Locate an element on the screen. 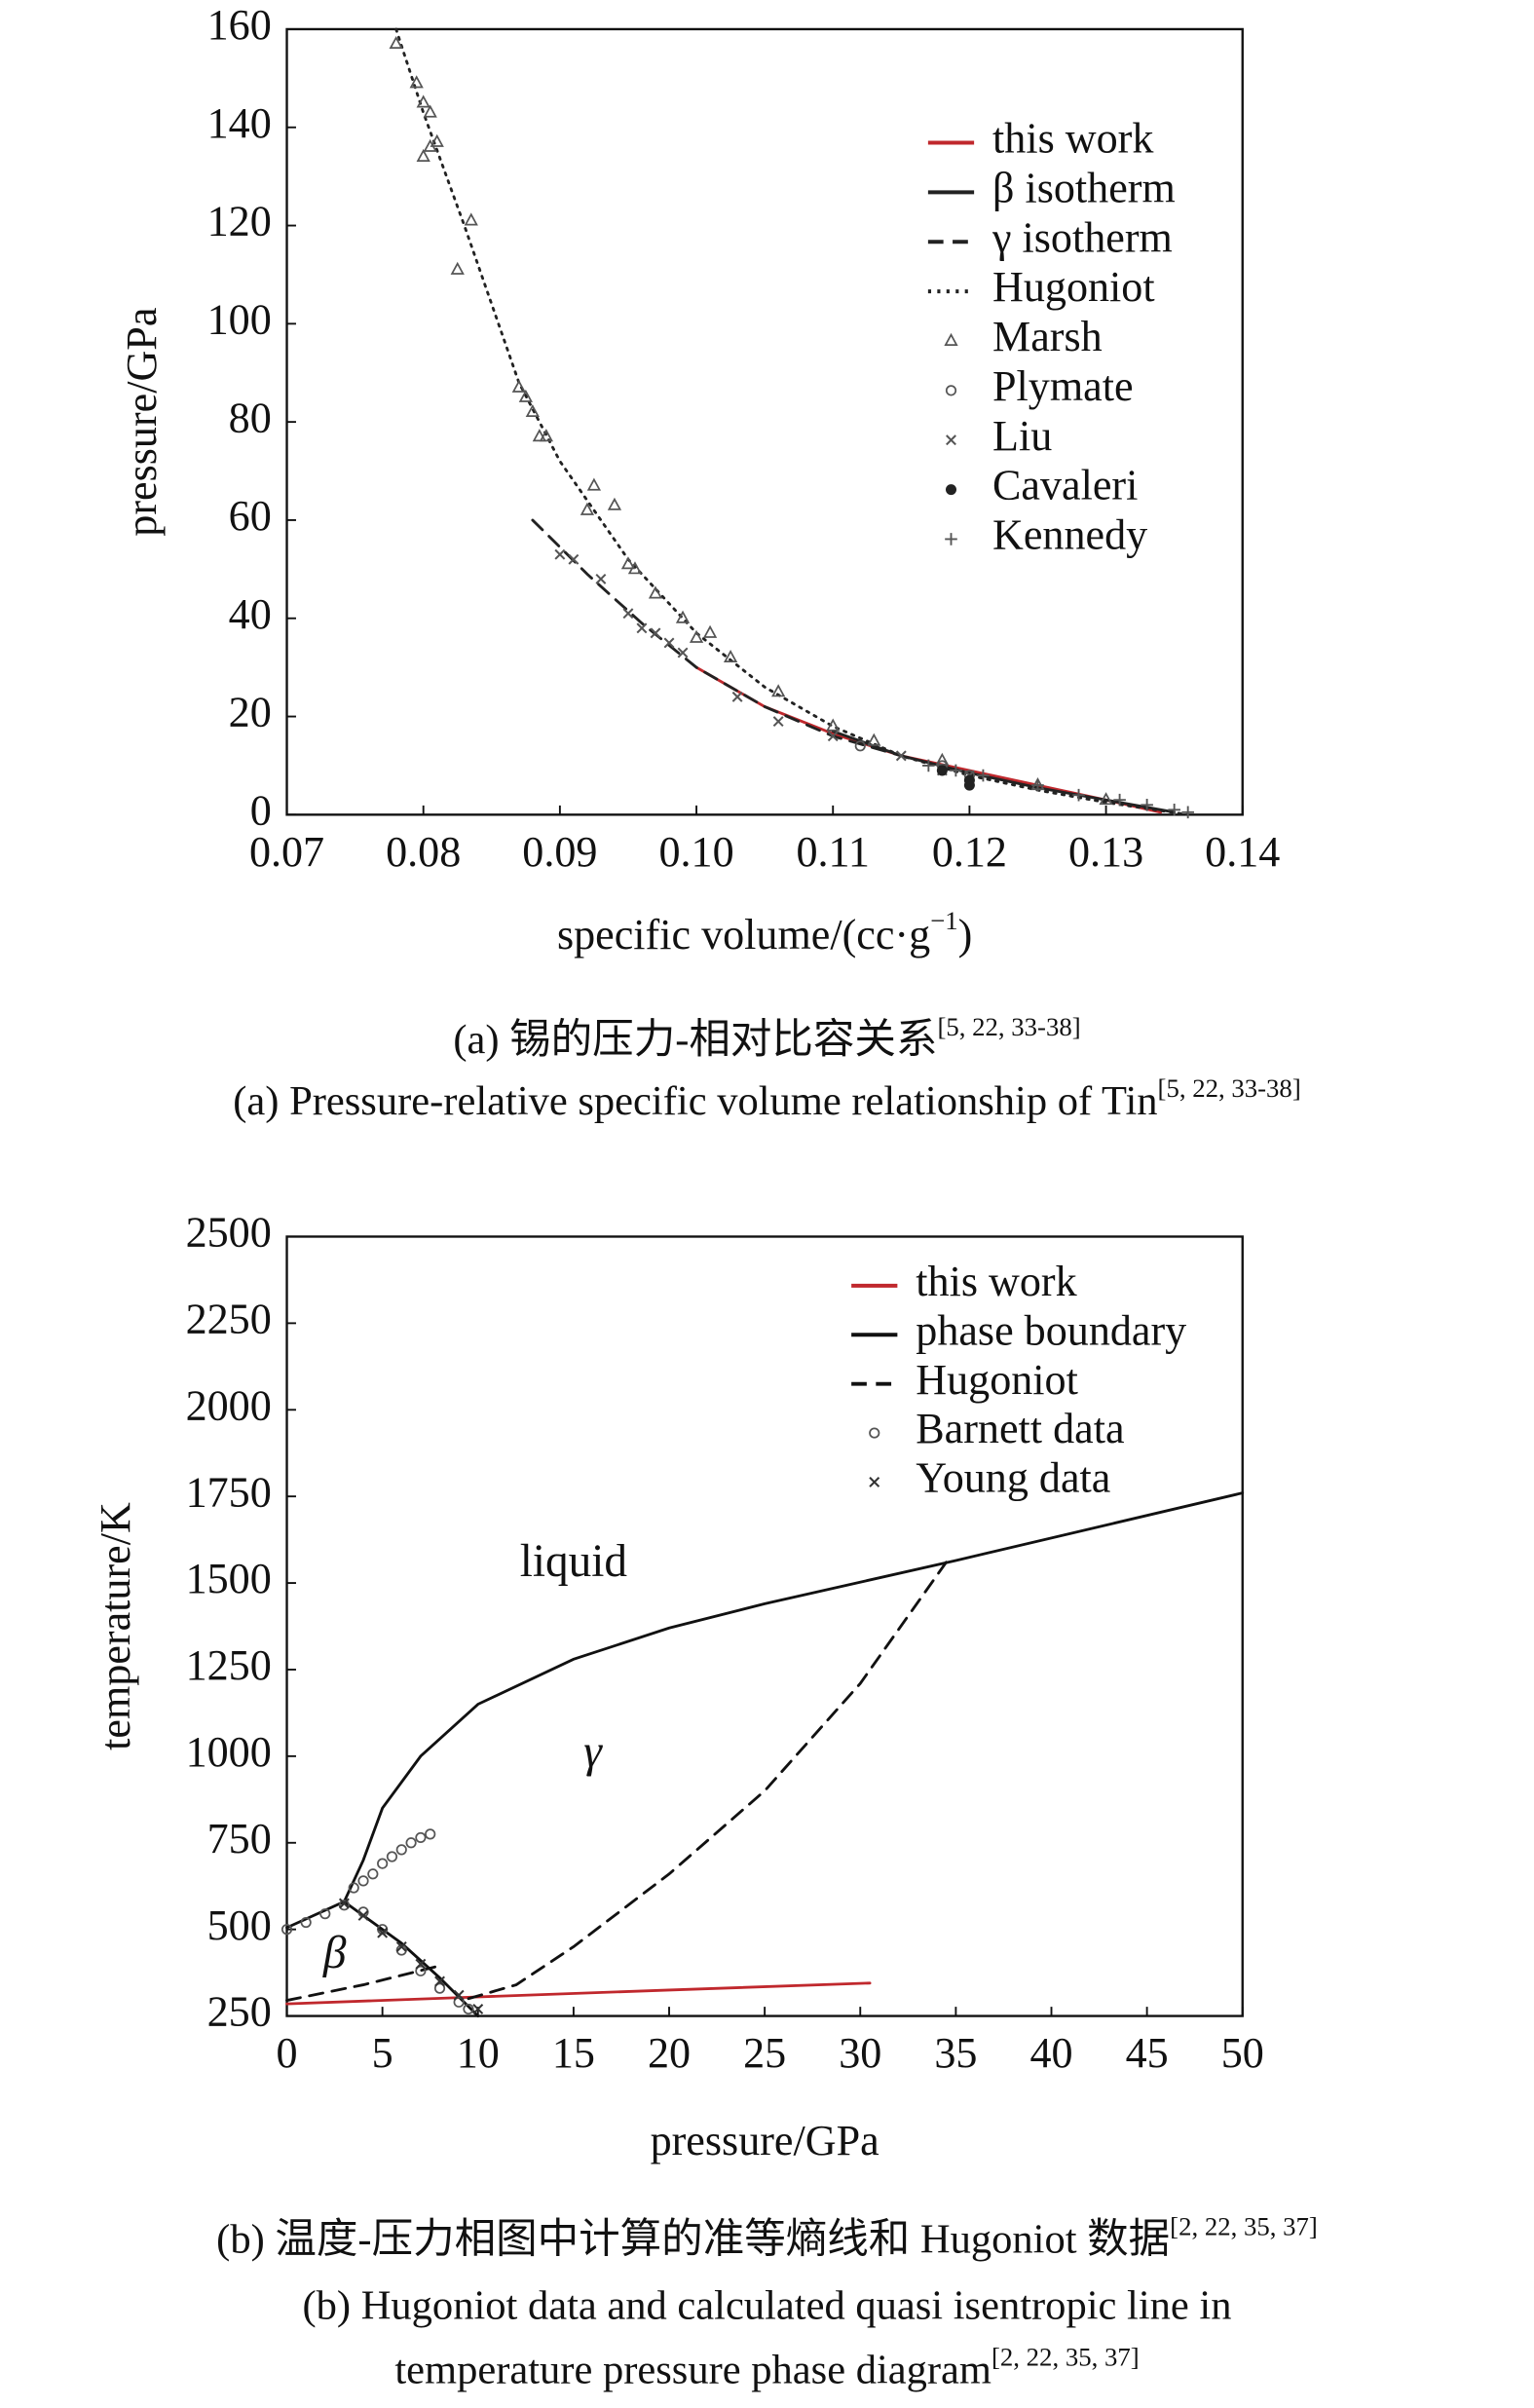 Image resolution: width=1534 pixels, height=2408 pixels. x-tick-label: 0.10 is located at coordinates (695, 852).